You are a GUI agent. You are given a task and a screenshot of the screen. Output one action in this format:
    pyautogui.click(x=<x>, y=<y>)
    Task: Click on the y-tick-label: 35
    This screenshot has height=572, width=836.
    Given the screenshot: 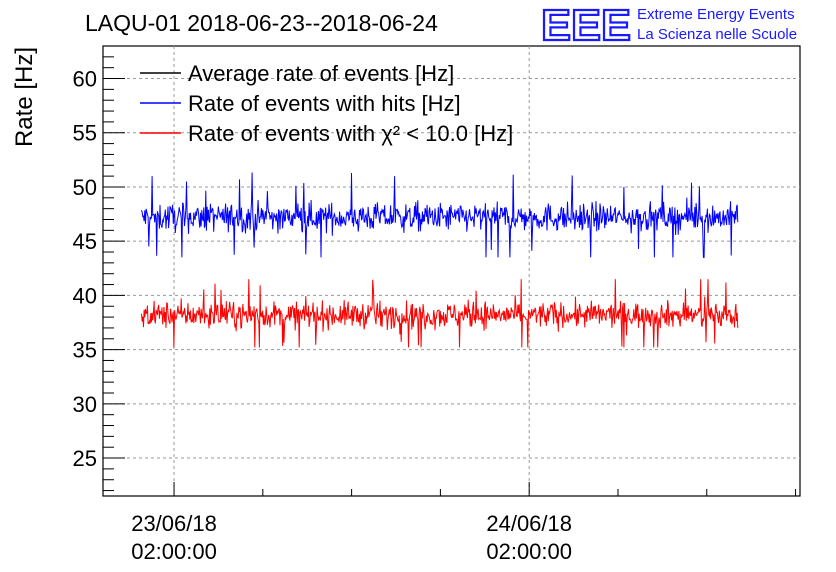 What is the action you would take?
    pyautogui.click(x=85, y=350)
    